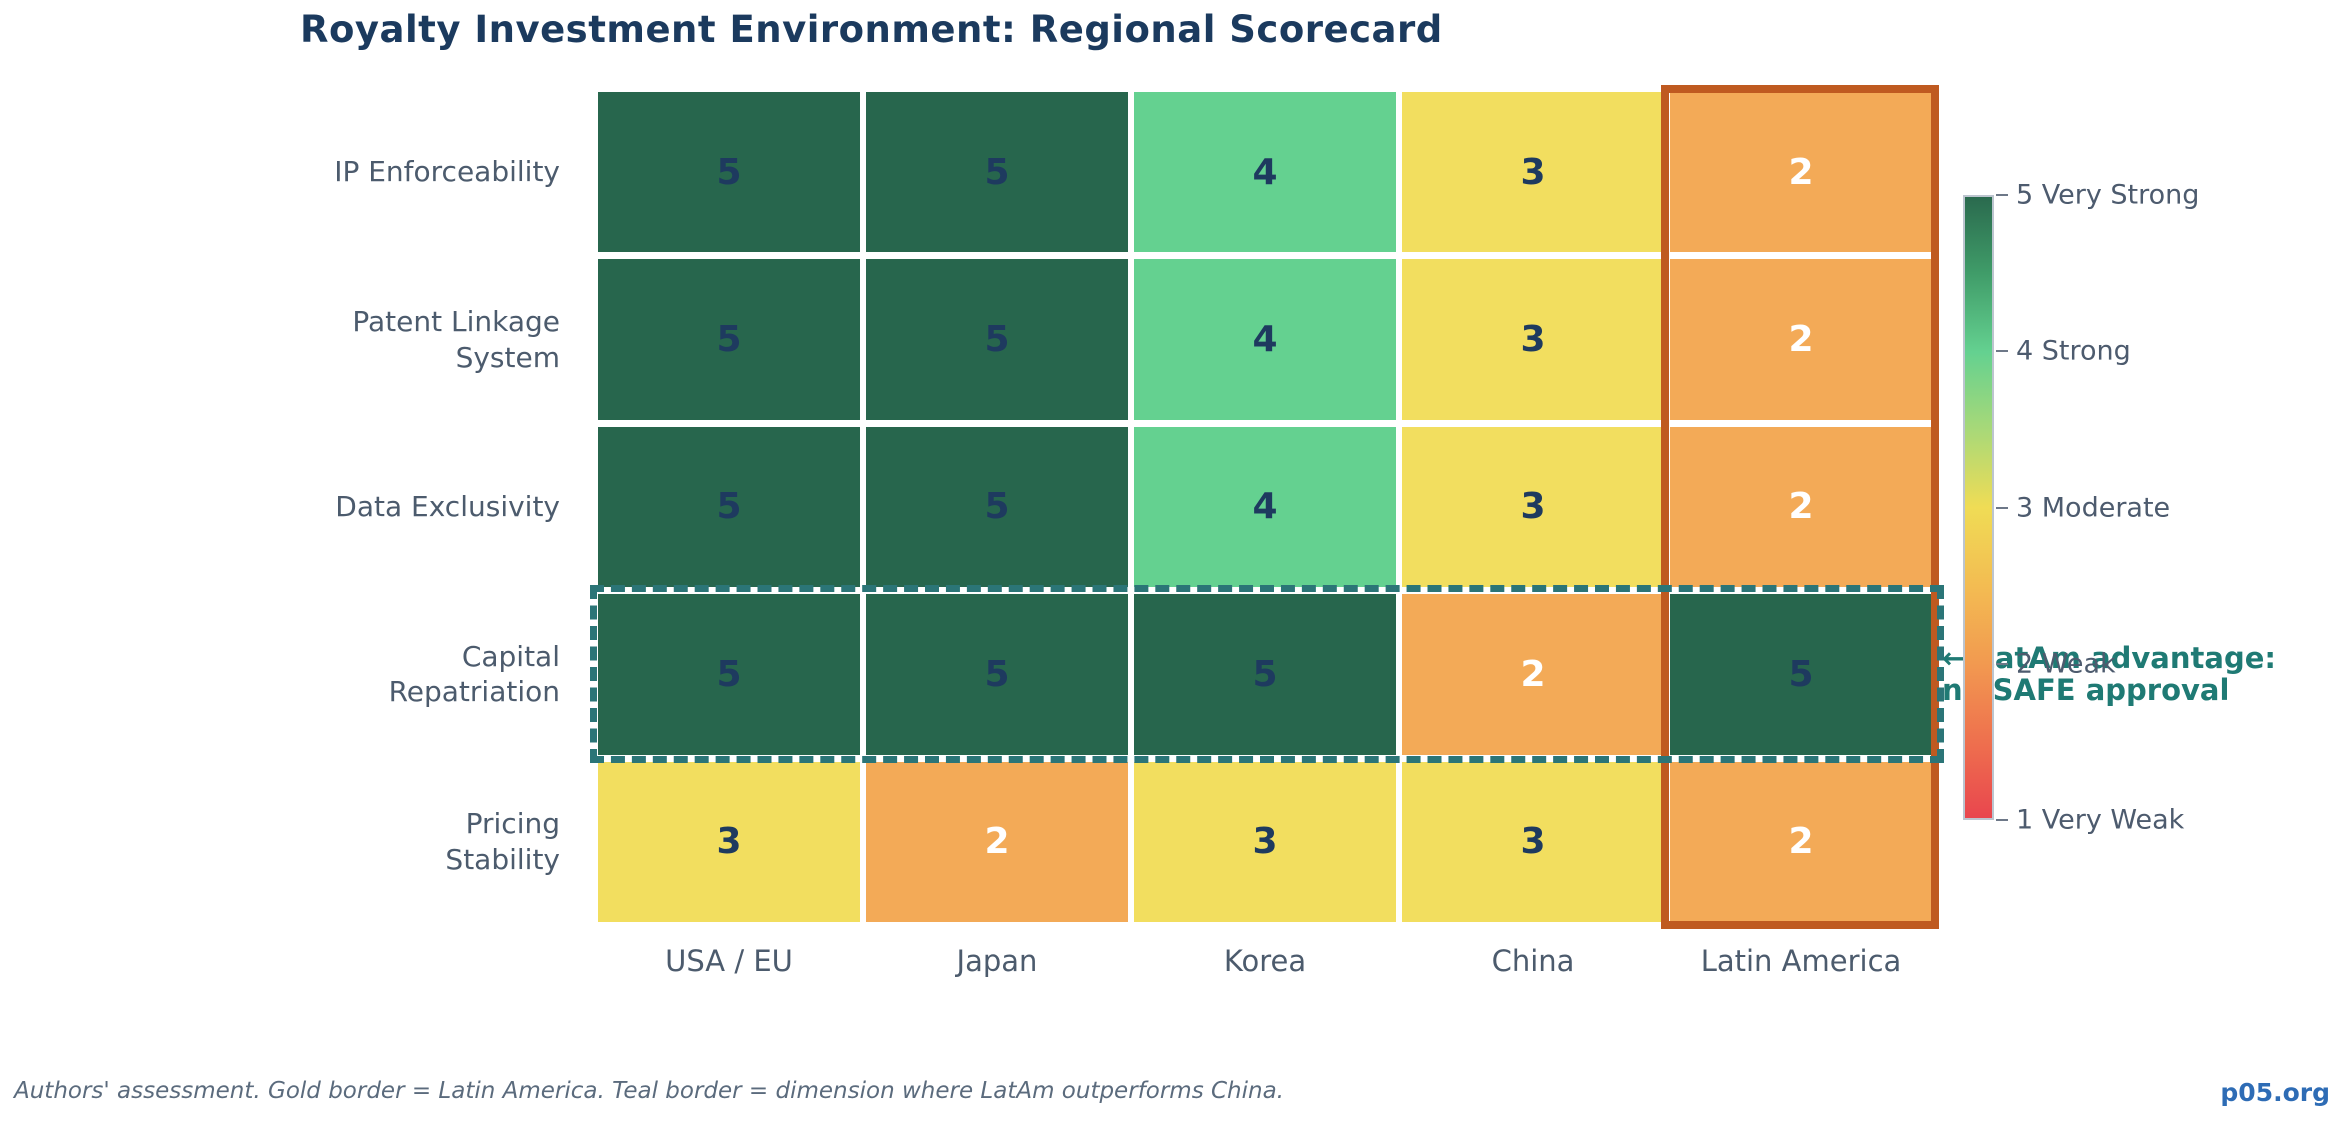 This screenshot has height=1126, width=2344. Describe the element at coordinates (1801, 961) in the screenshot. I see `col-label: Latin America` at that location.